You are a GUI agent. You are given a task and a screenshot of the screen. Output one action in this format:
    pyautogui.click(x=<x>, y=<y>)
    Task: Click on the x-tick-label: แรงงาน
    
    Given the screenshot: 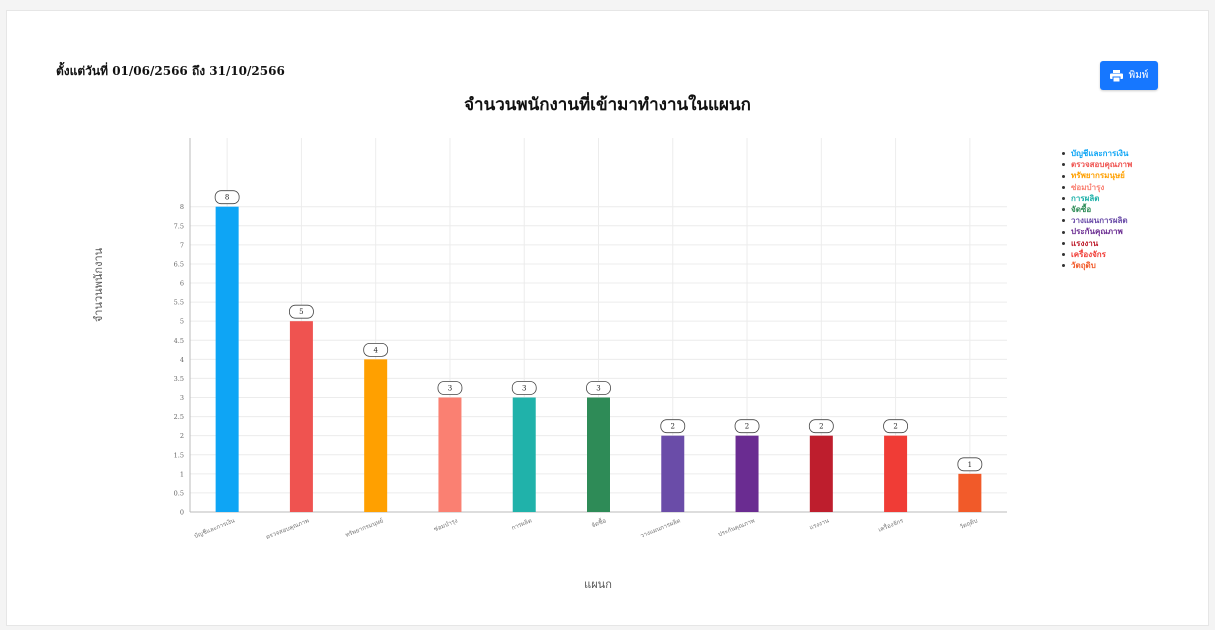 What is the action you would take?
    pyautogui.click(x=820, y=524)
    